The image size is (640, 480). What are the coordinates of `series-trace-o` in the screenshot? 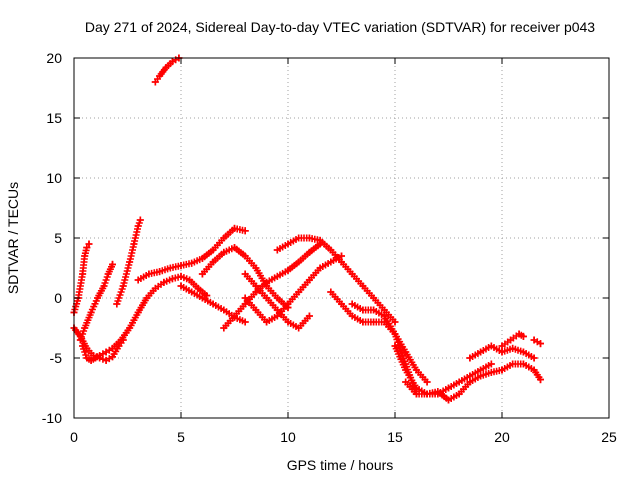 It's located at (389, 343).